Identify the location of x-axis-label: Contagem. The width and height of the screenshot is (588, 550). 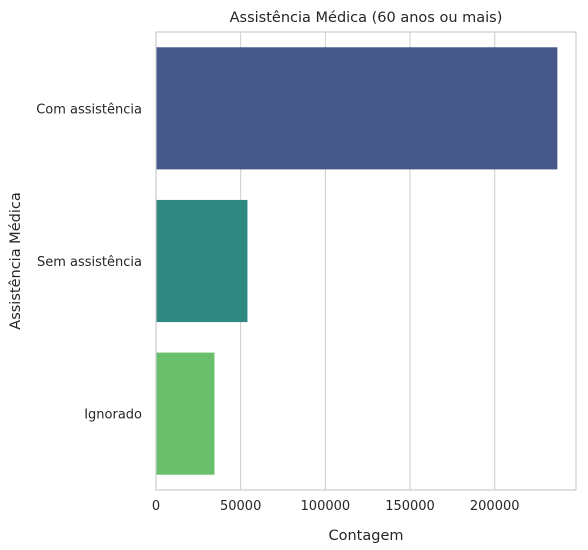
(365, 536).